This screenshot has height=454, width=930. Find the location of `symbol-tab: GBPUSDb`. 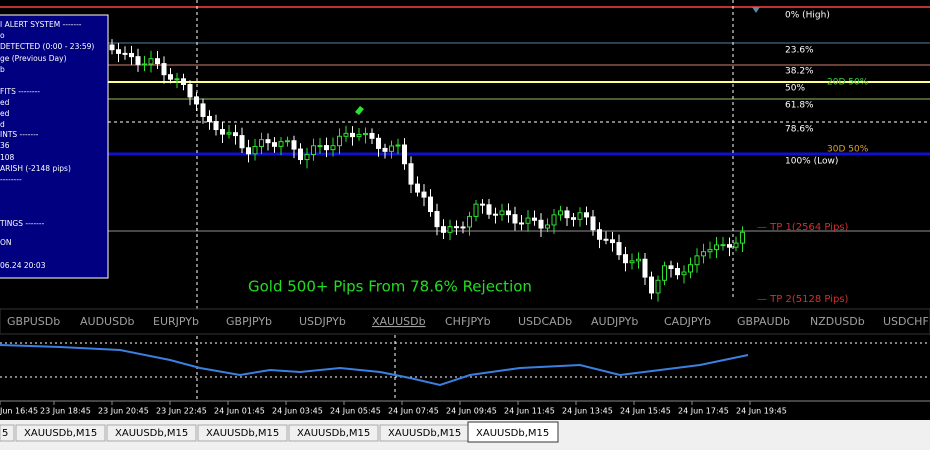

symbol-tab: GBPUSDb is located at coordinates (33, 321).